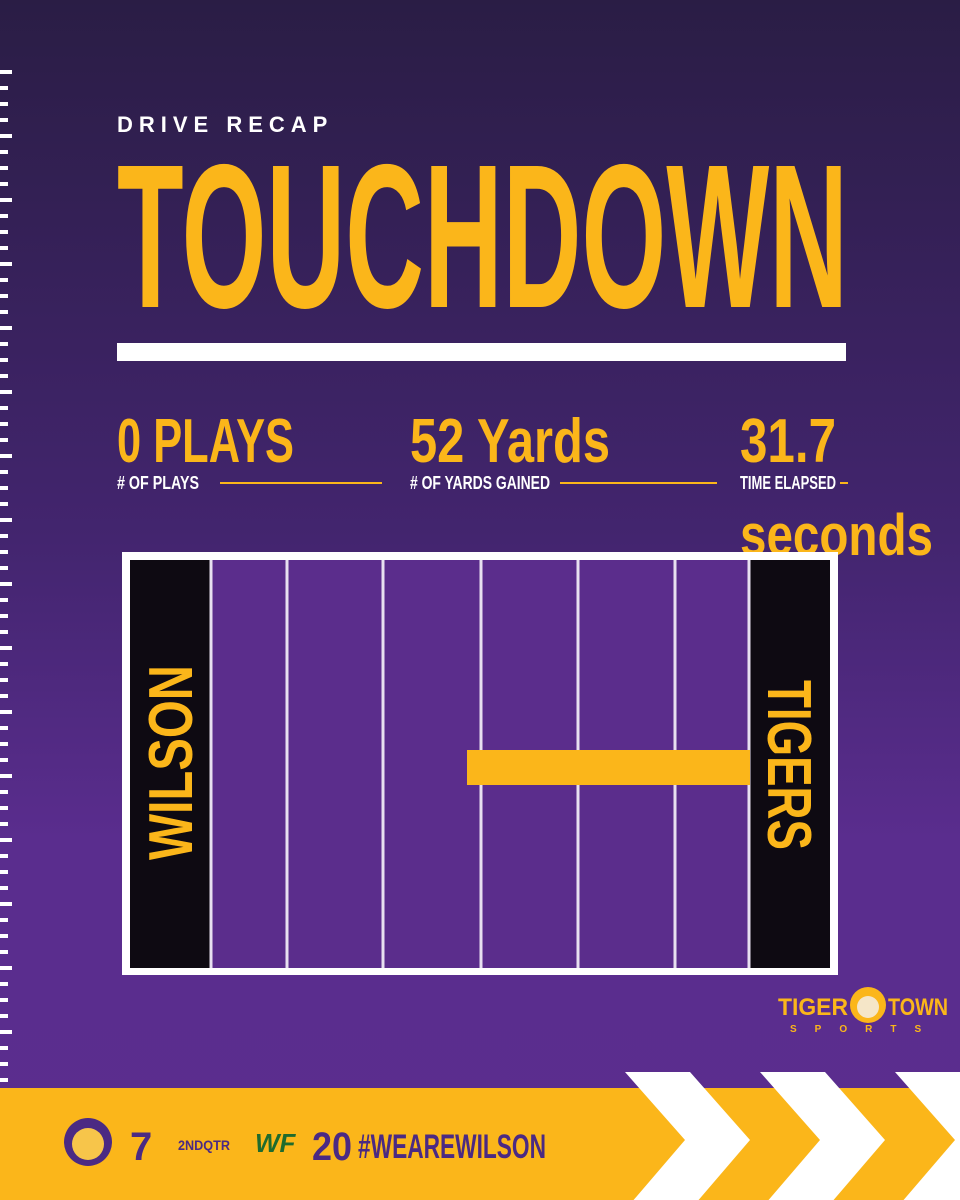 This screenshot has width=960, height=1200. What do you see at coordinates (276, 1143) in the screenshot?
I see `away-logo: WF` at bounding box center [276, 1143].